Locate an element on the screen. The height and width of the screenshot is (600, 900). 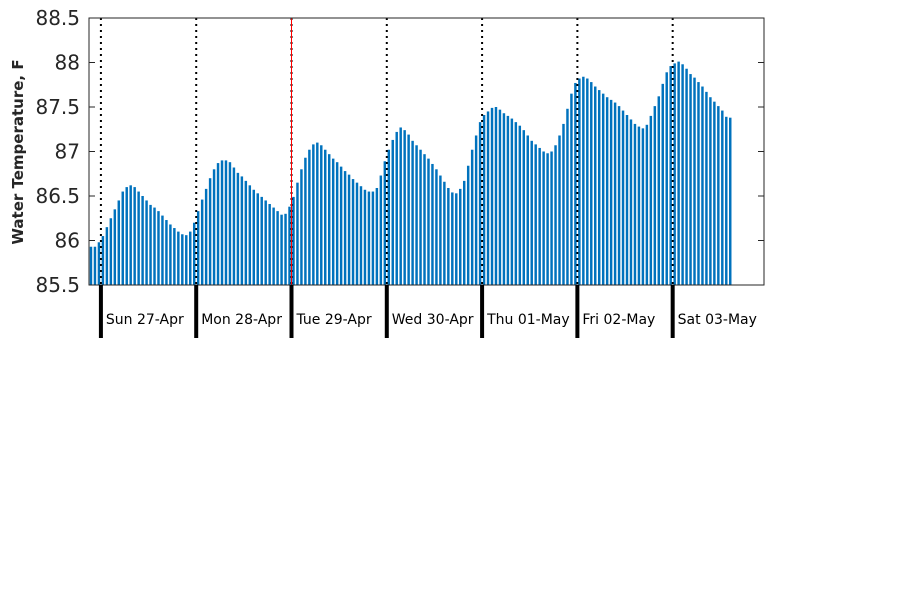
y-tick-label: 88 is located at coordinates (67, 63).